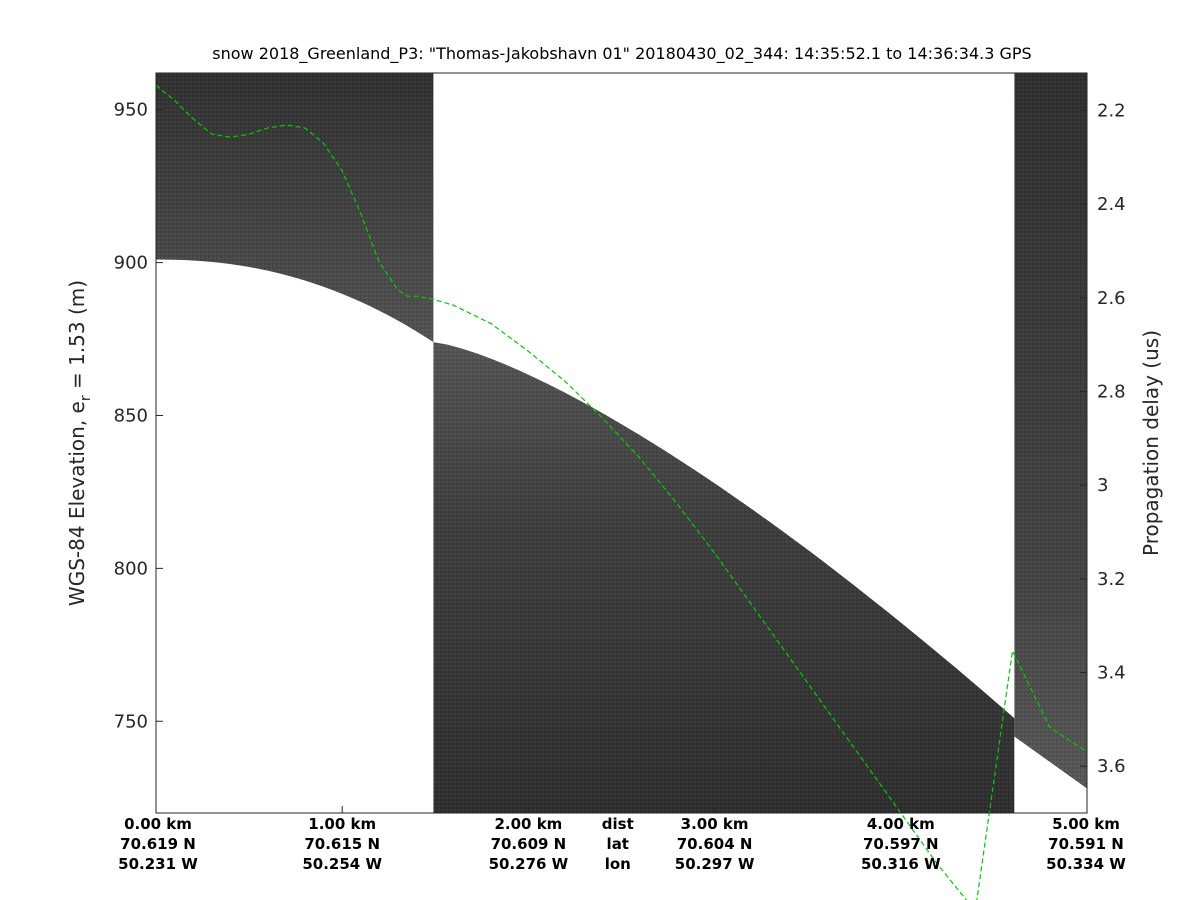 This screenshot has height=900, width=1200. I want to click on left-y-label-main: WGS-84 Elevation, e, so click(77, 503).